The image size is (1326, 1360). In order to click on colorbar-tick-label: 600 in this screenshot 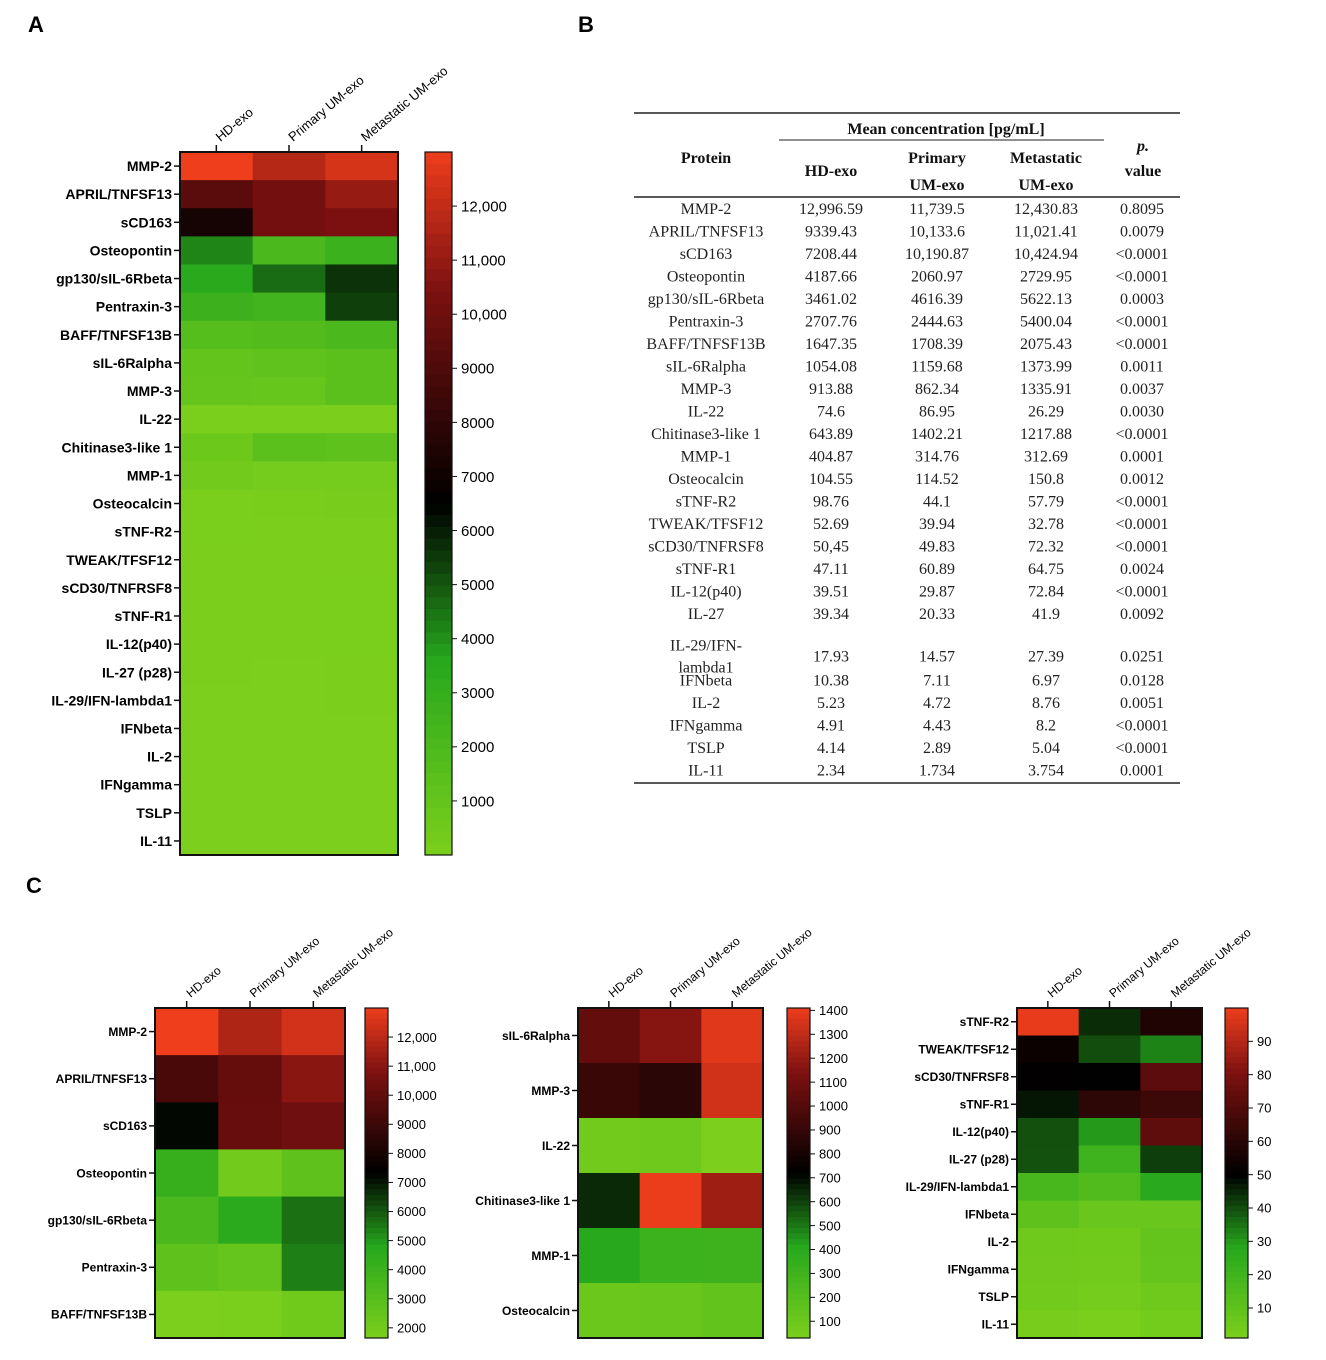, I will do `click(830, 1201)`.